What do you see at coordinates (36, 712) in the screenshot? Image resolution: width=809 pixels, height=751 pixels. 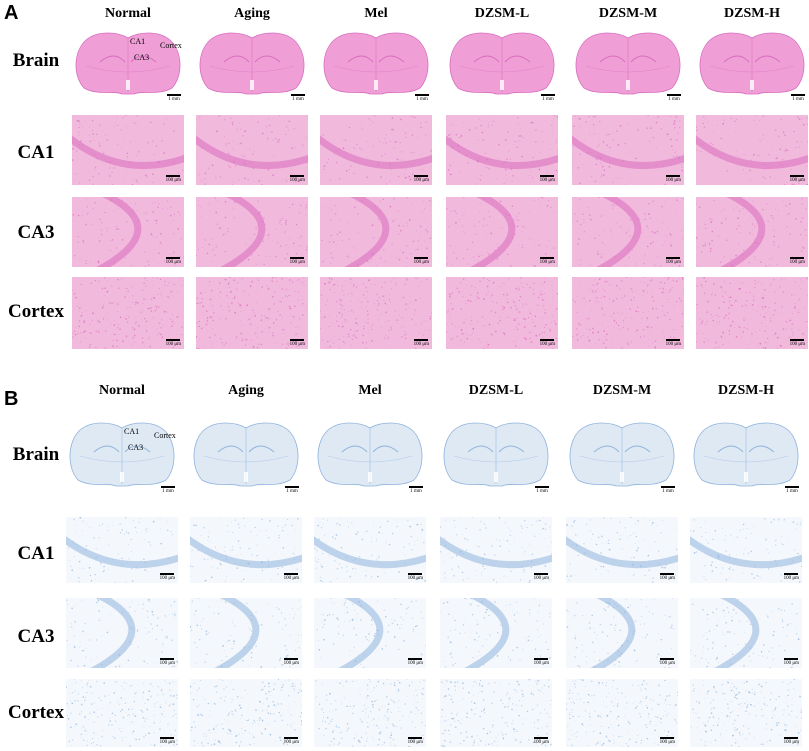 I see `row-header: Cortex` at bounding box center [36, 712].